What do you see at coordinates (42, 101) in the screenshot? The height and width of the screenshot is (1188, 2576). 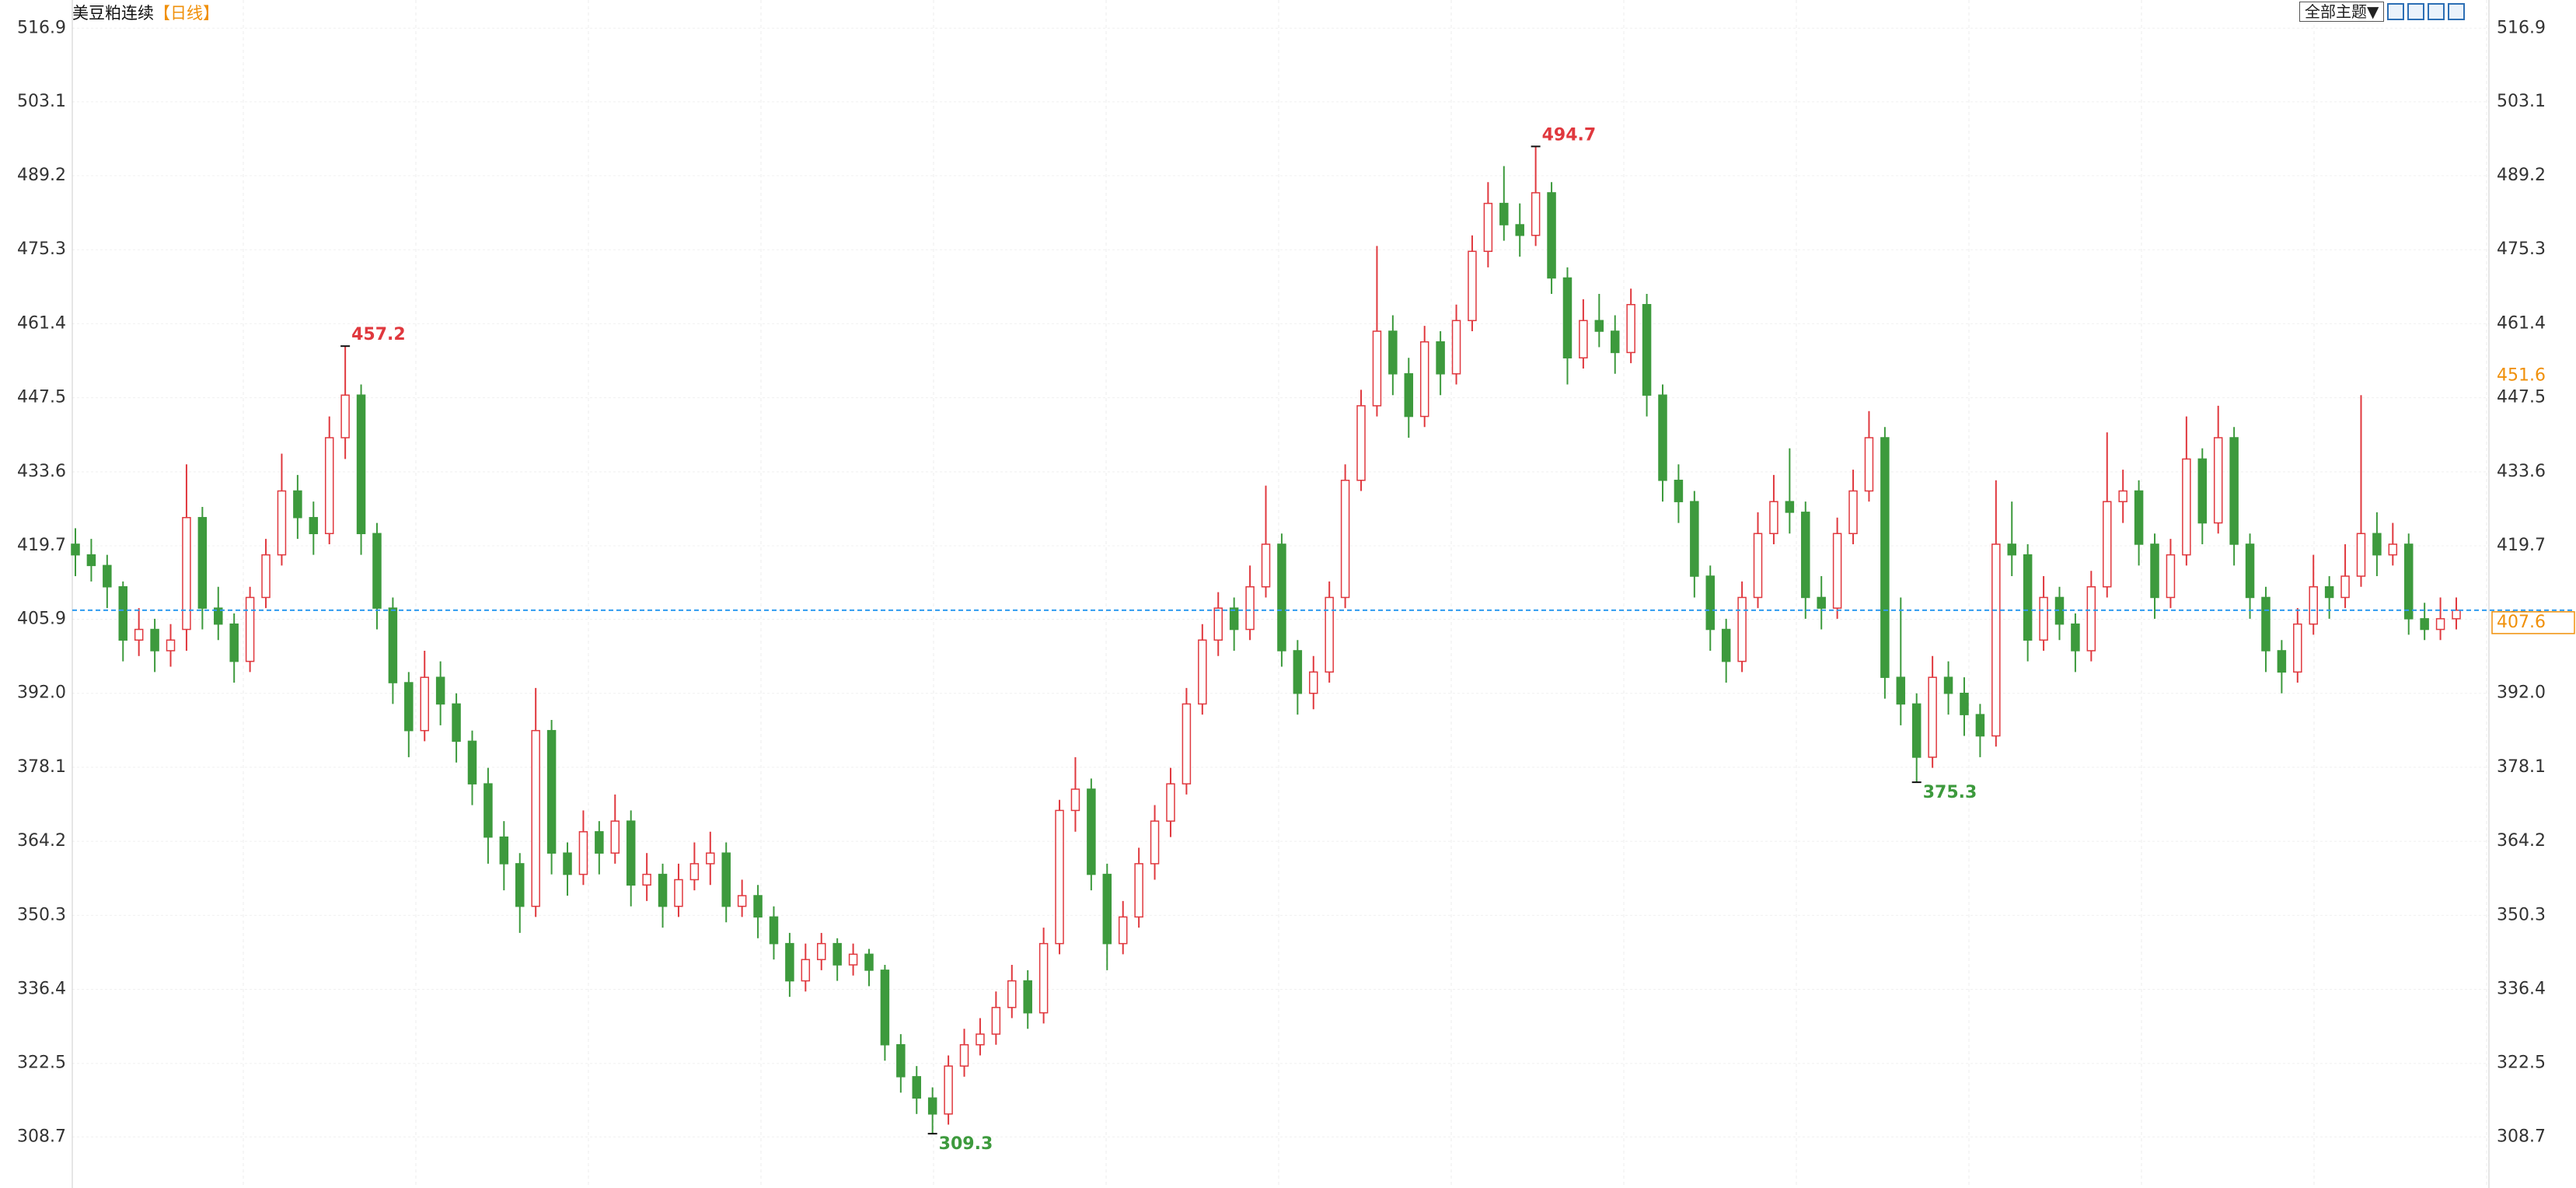 I see `y-tick-label: 503.1` at bounding box center [42, 101].